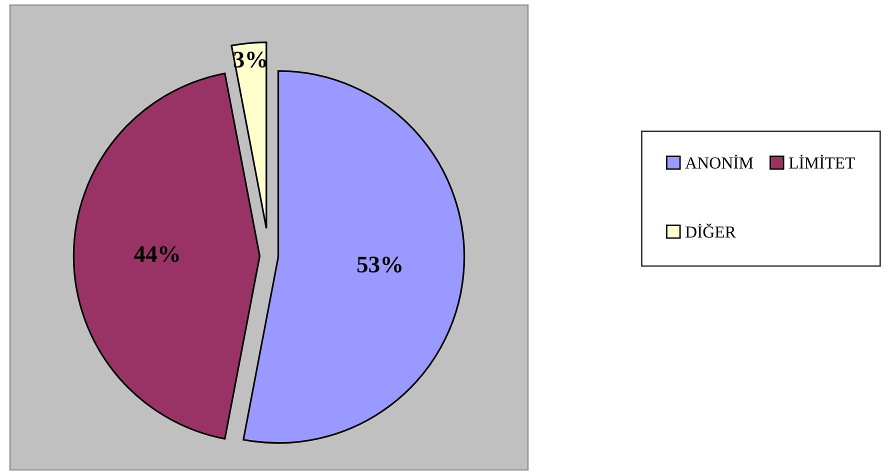 This screenshot has width=893, height=473. Describe the element at coordinates (822, 161) in the screenshot. I see `legend-label: LİMİTET` at that location.